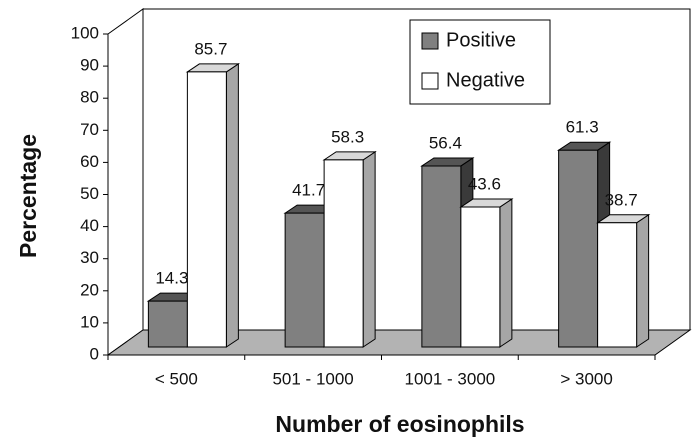 This screenshot has width=699, height=443. What do you see at coordinates (171, 278) in the screenshot?
I see `data-label: 14.3` at bounding box center [171, 278].